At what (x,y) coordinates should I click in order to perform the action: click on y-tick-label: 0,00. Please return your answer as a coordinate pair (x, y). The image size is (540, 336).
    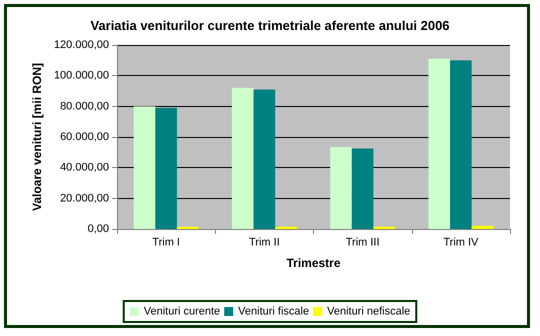
    Looking at the image, I should click on (98, 229).